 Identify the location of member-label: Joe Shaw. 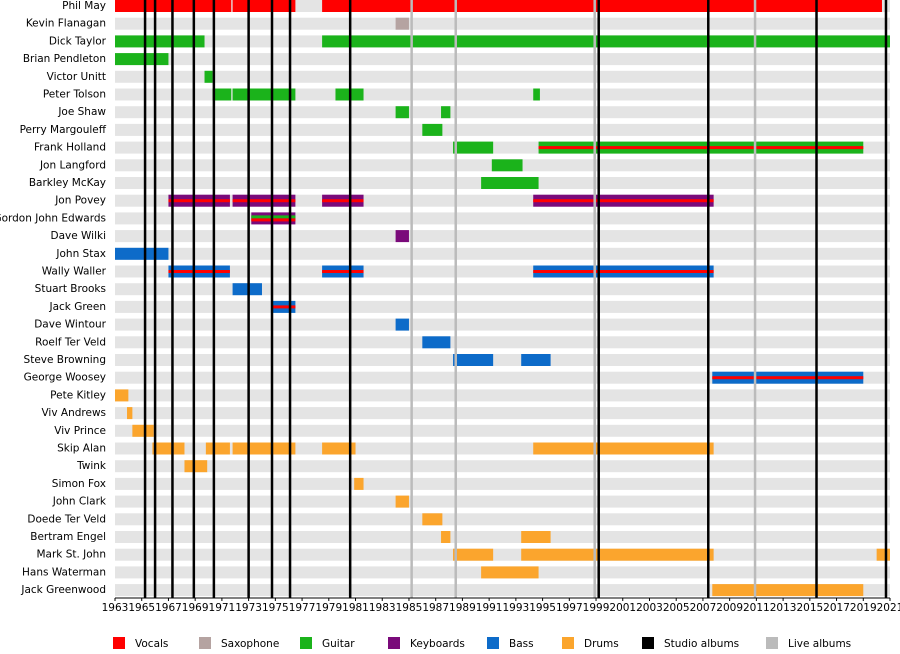
(81, 112).